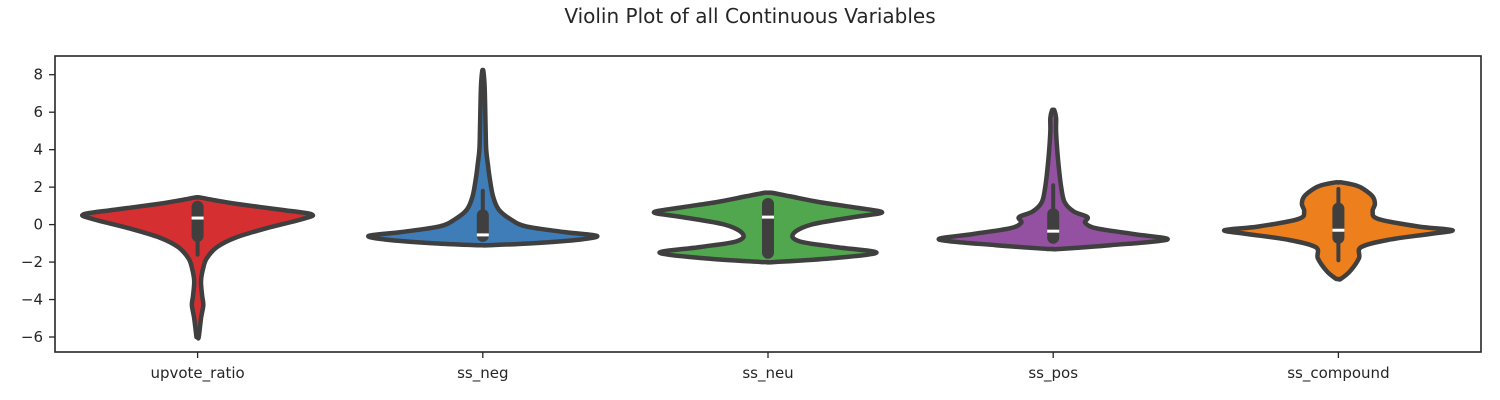  What do you see at coordinates (767, 373) in the screenshot?
I see `x-tick-label: ss_neu` at bounding box center [767, 373].